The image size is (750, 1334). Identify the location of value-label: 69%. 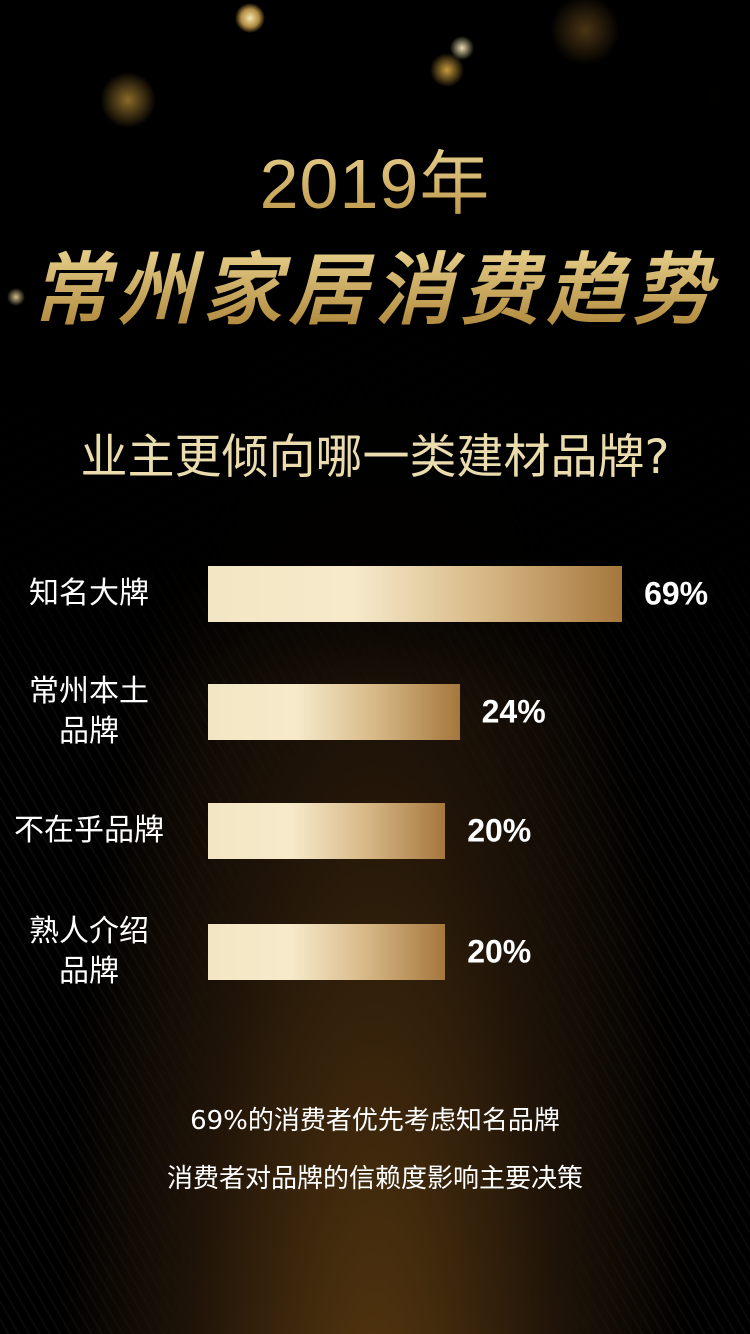
(676, 593).